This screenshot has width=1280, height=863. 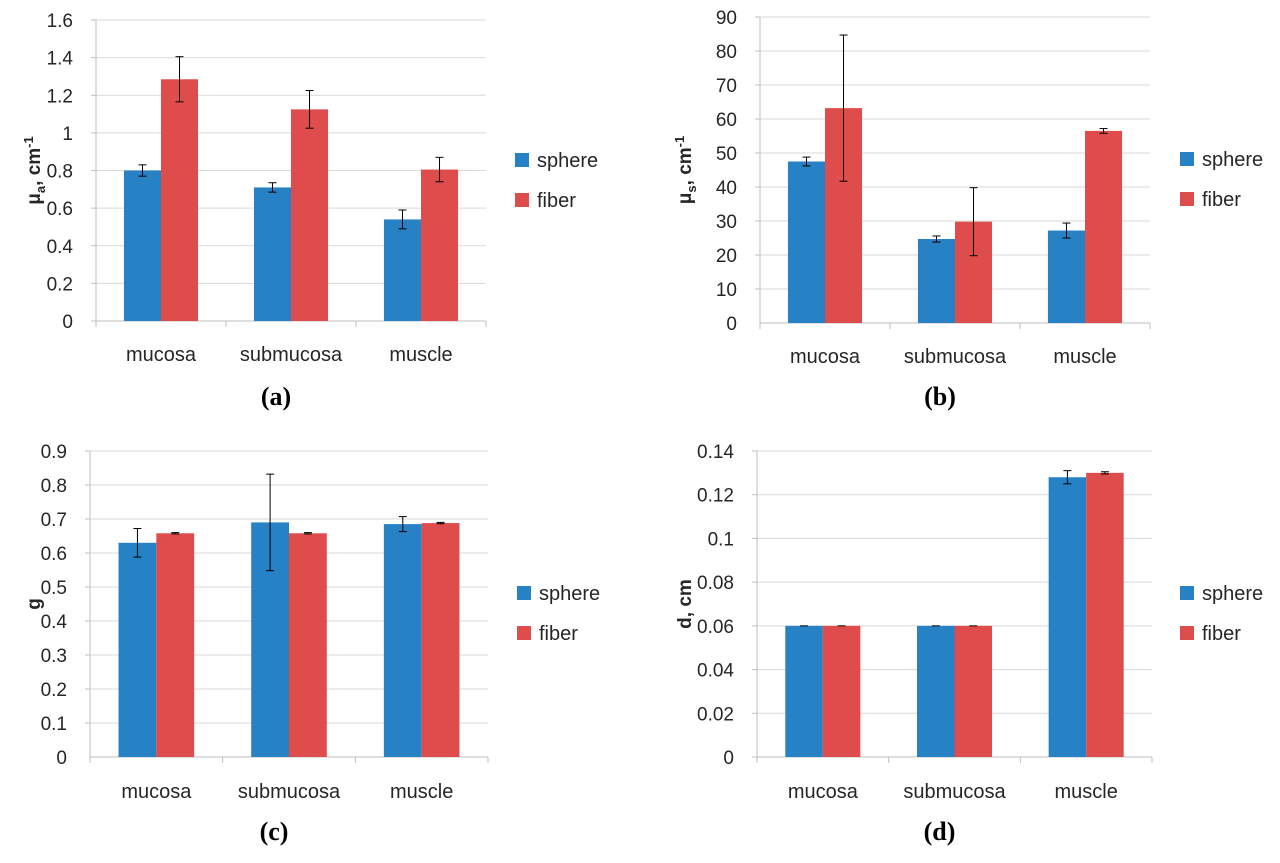 What do you see at coordinates (67, 134) in the screenshot?
I see `y-tick-label: 1` at bounding box center [67, 134].